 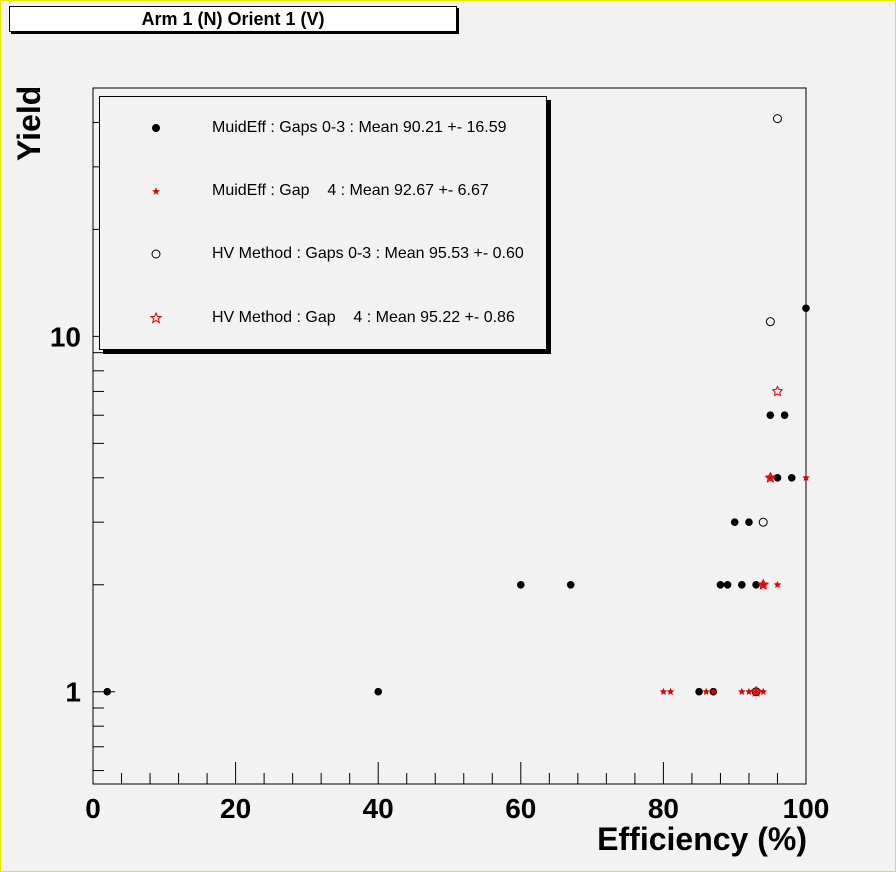 What do you see at coordinates (378, 808) in the screenshot?
I see `x-tick-label: 40` at bounding box center [378, 808].